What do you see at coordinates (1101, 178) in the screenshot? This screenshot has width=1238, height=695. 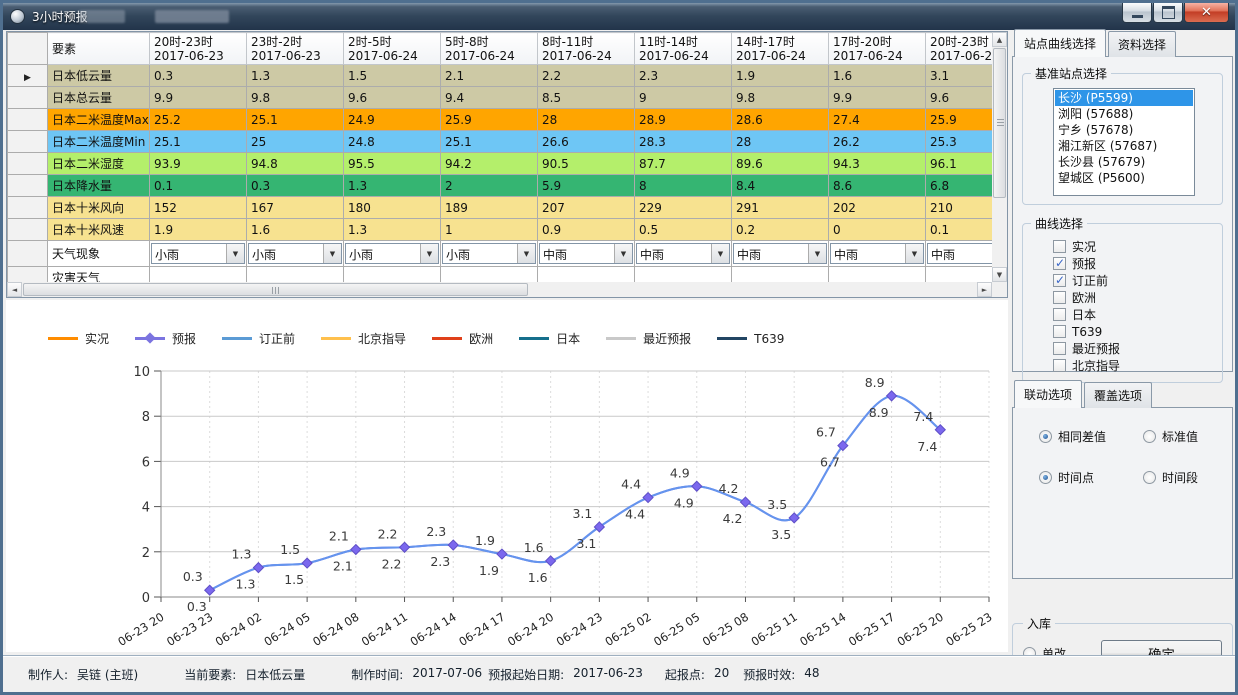 I see `station-list-item: 望城区 (P5600)` at bounding box center [1101, 178].